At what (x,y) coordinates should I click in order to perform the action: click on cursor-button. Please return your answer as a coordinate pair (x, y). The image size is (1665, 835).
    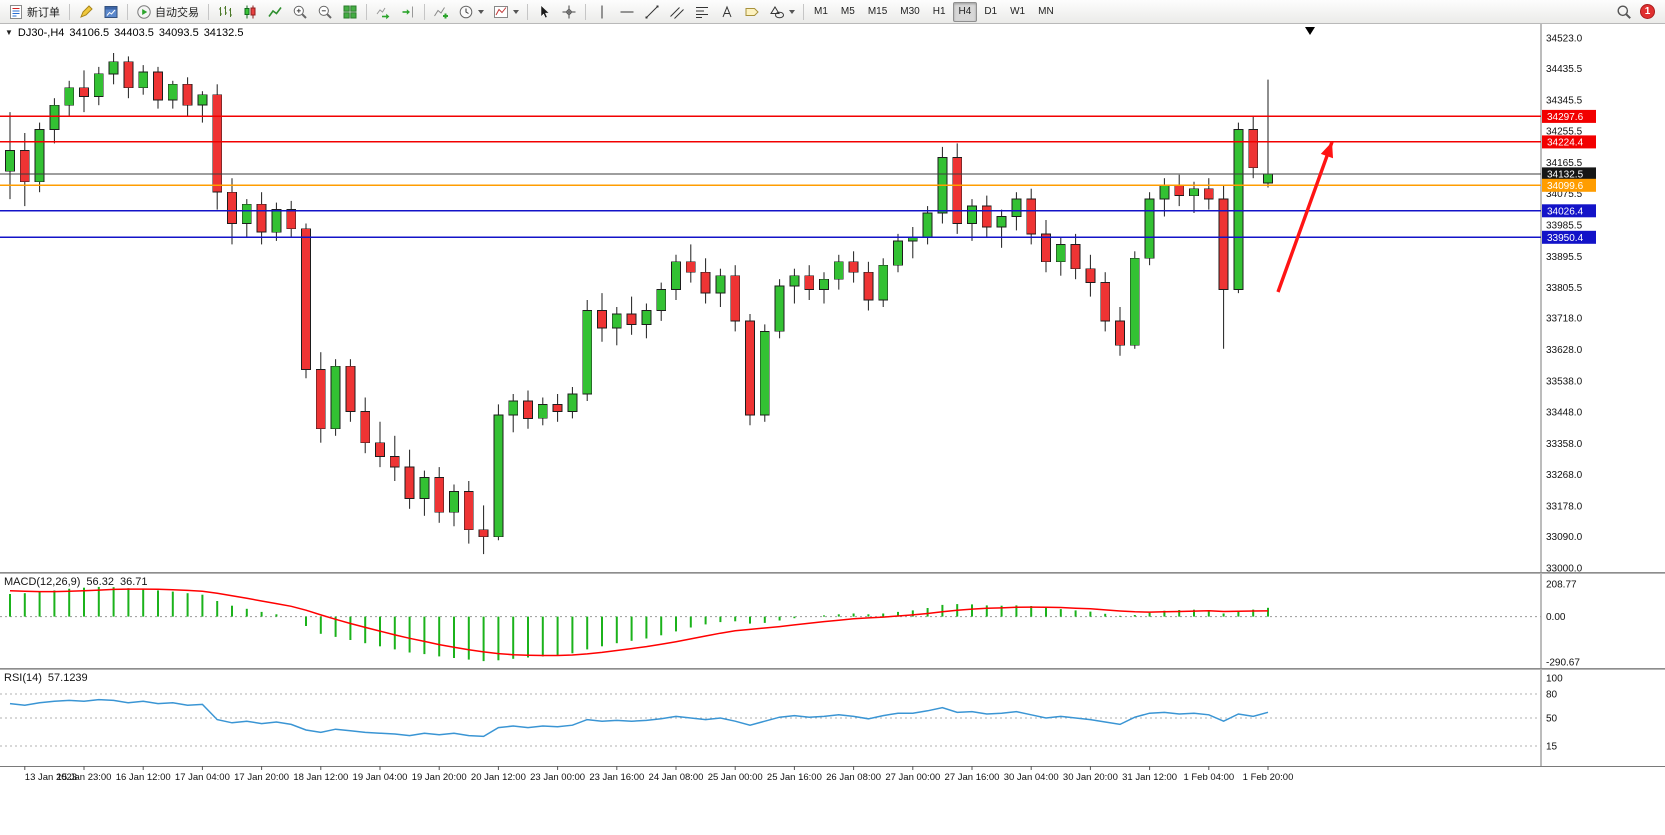
    Looking at the image, I should click on (544, 12).